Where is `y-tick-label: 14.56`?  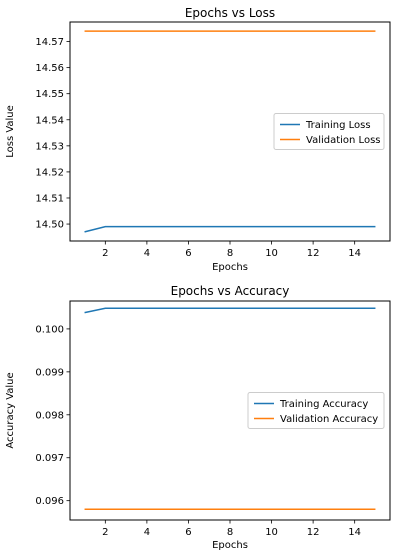
y-tick-label: 14.56 is located at coordinates (49, 68).